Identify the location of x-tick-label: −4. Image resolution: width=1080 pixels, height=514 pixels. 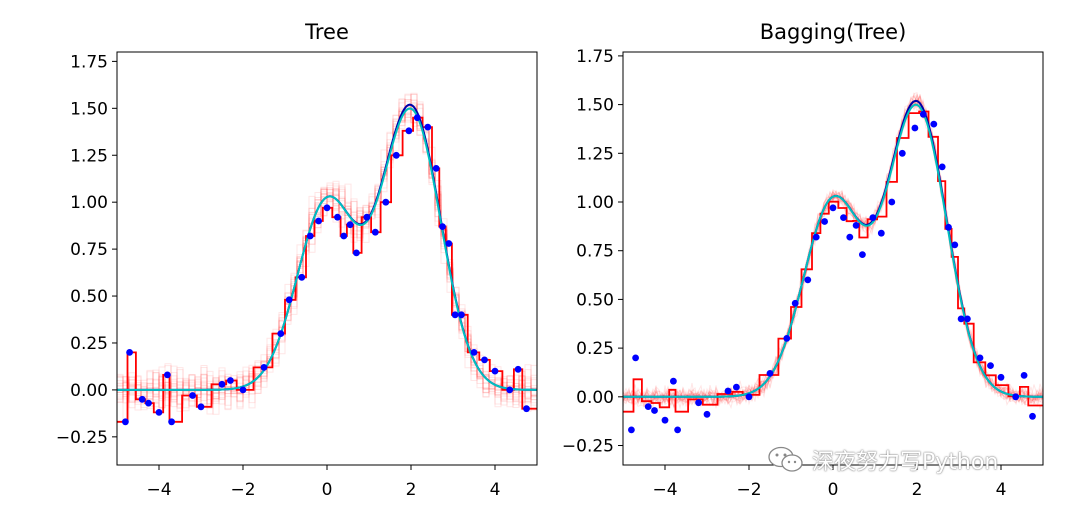
(158, 490).